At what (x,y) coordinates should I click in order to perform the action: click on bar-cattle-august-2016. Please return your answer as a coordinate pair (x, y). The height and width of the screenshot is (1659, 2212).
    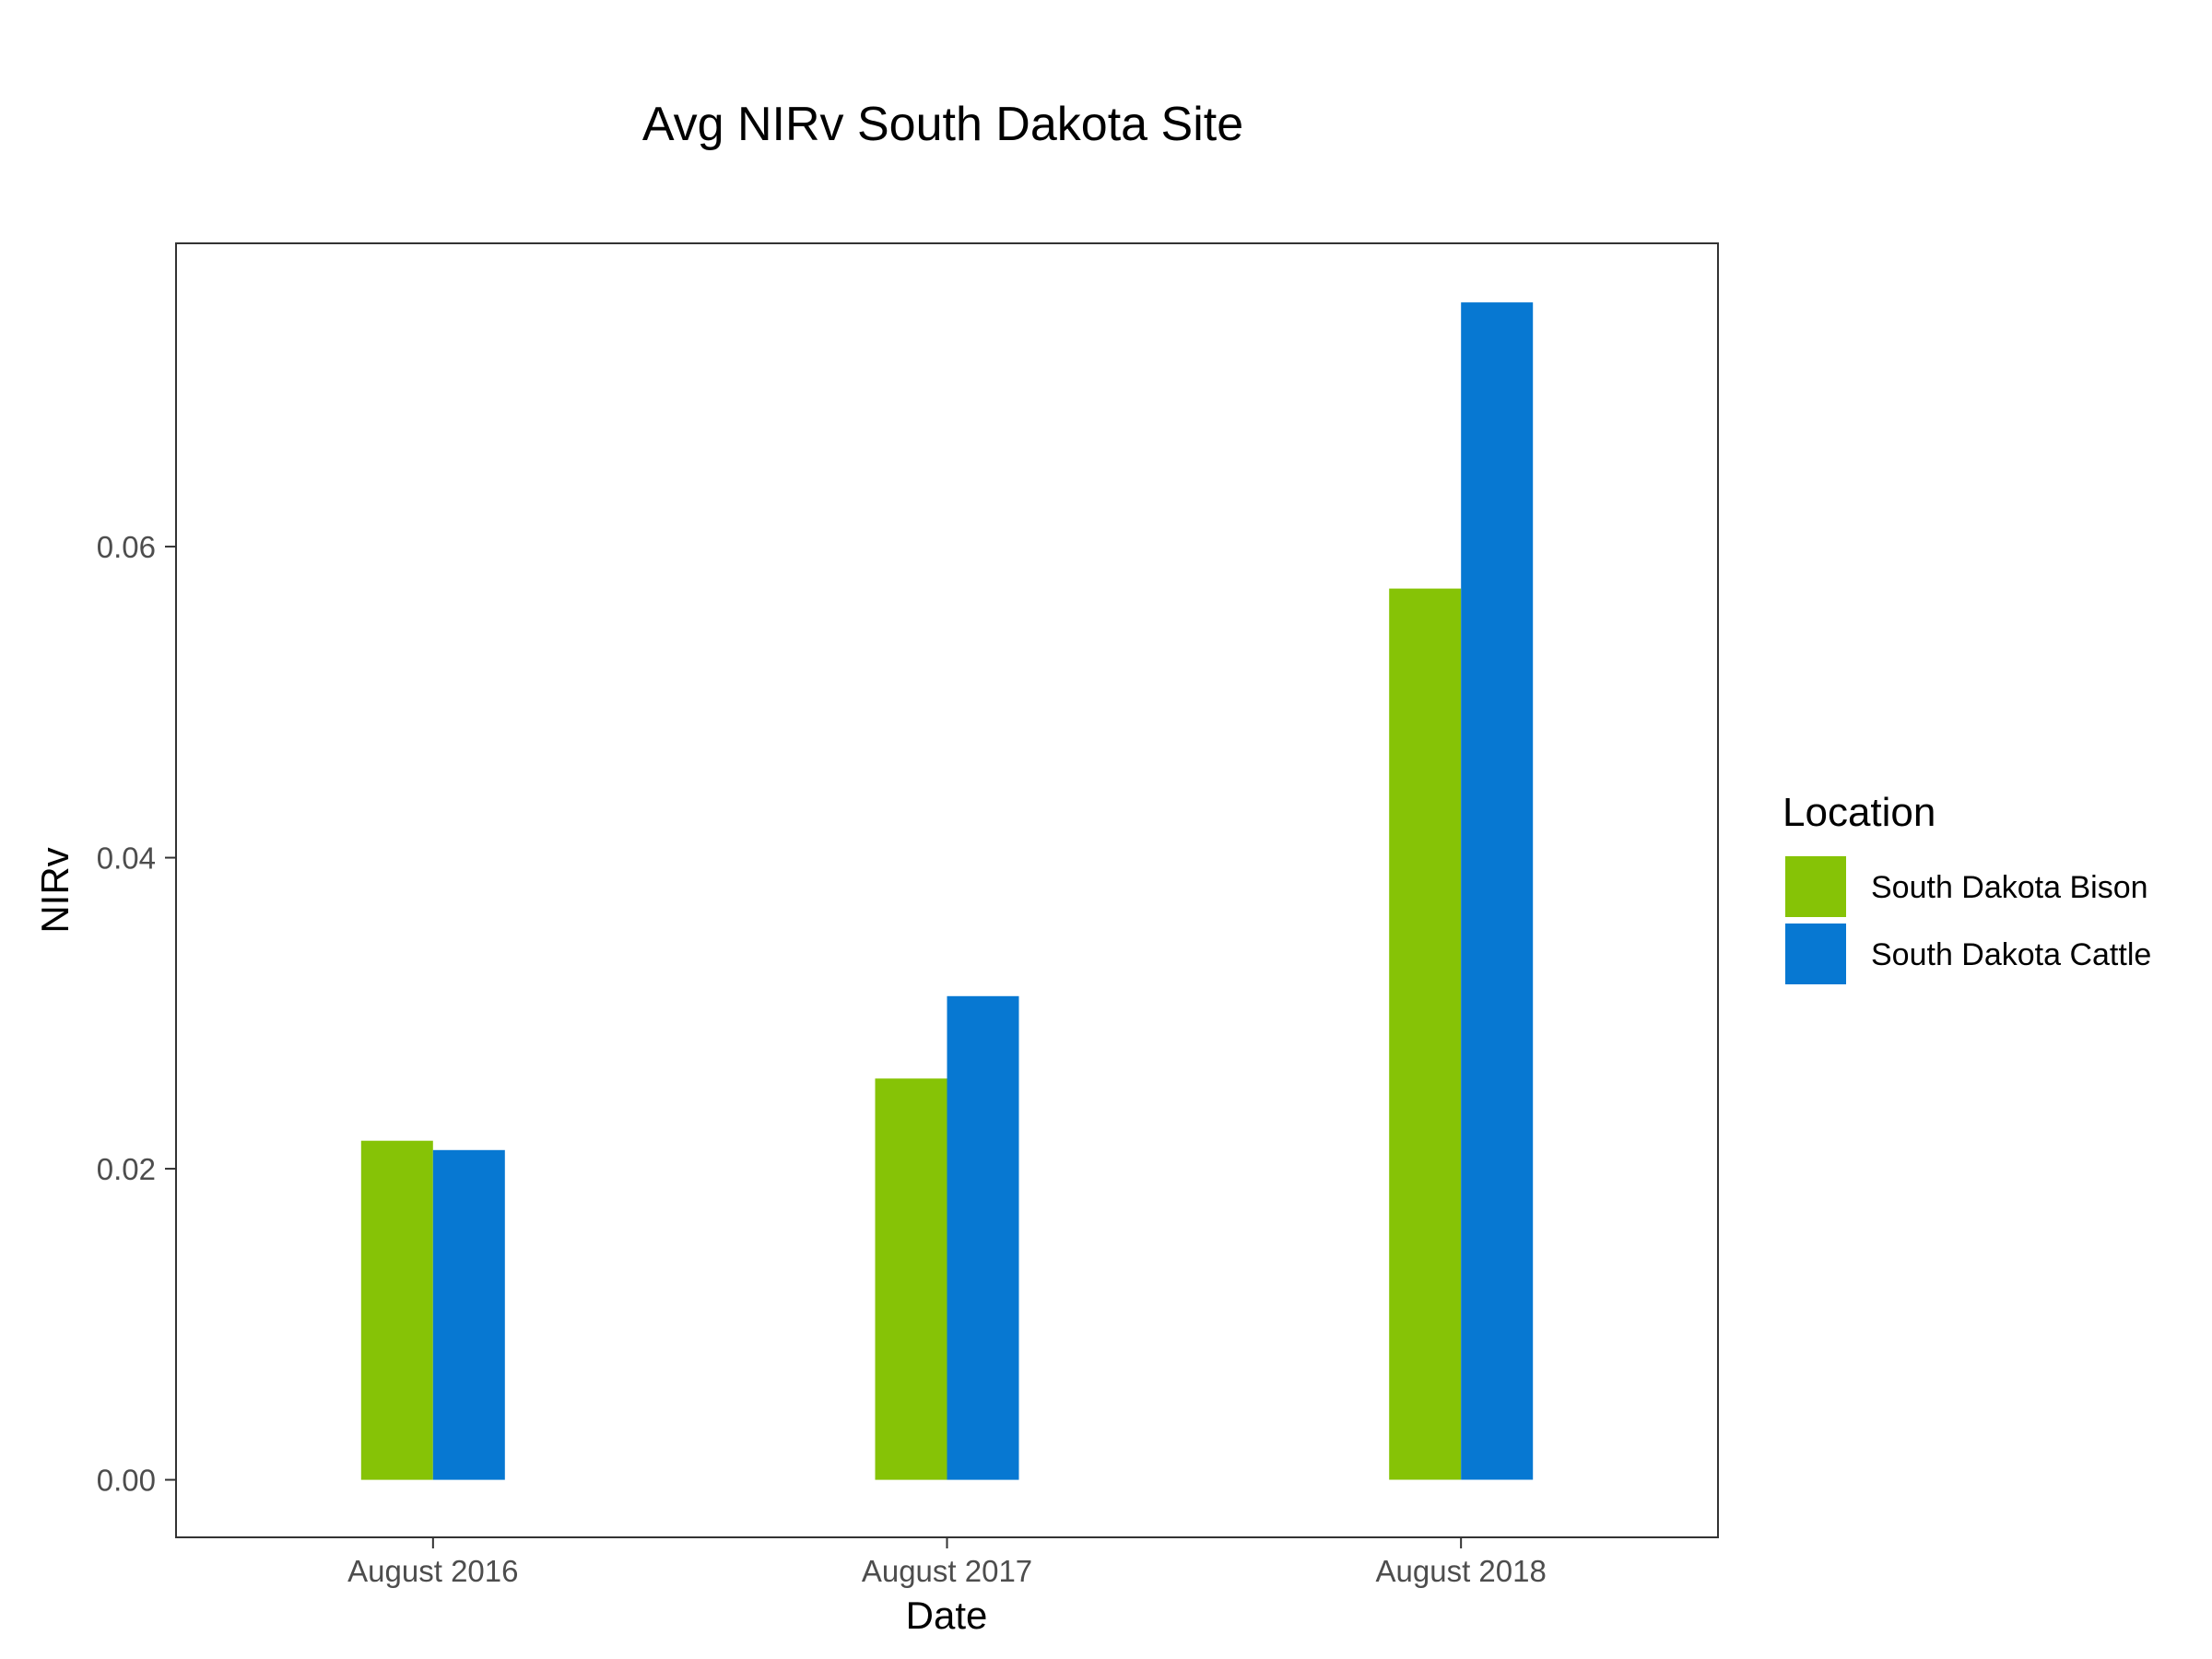
    Looking at the image, I should click on (468, 1314).